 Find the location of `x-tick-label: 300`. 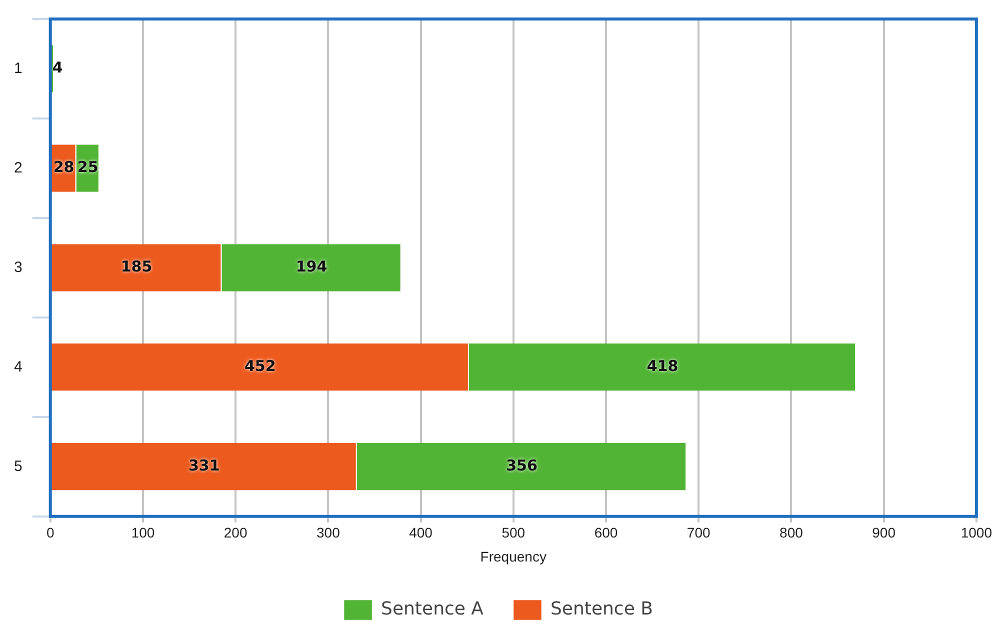

x-tick-label: 300 is located at coordinates (328, 532).